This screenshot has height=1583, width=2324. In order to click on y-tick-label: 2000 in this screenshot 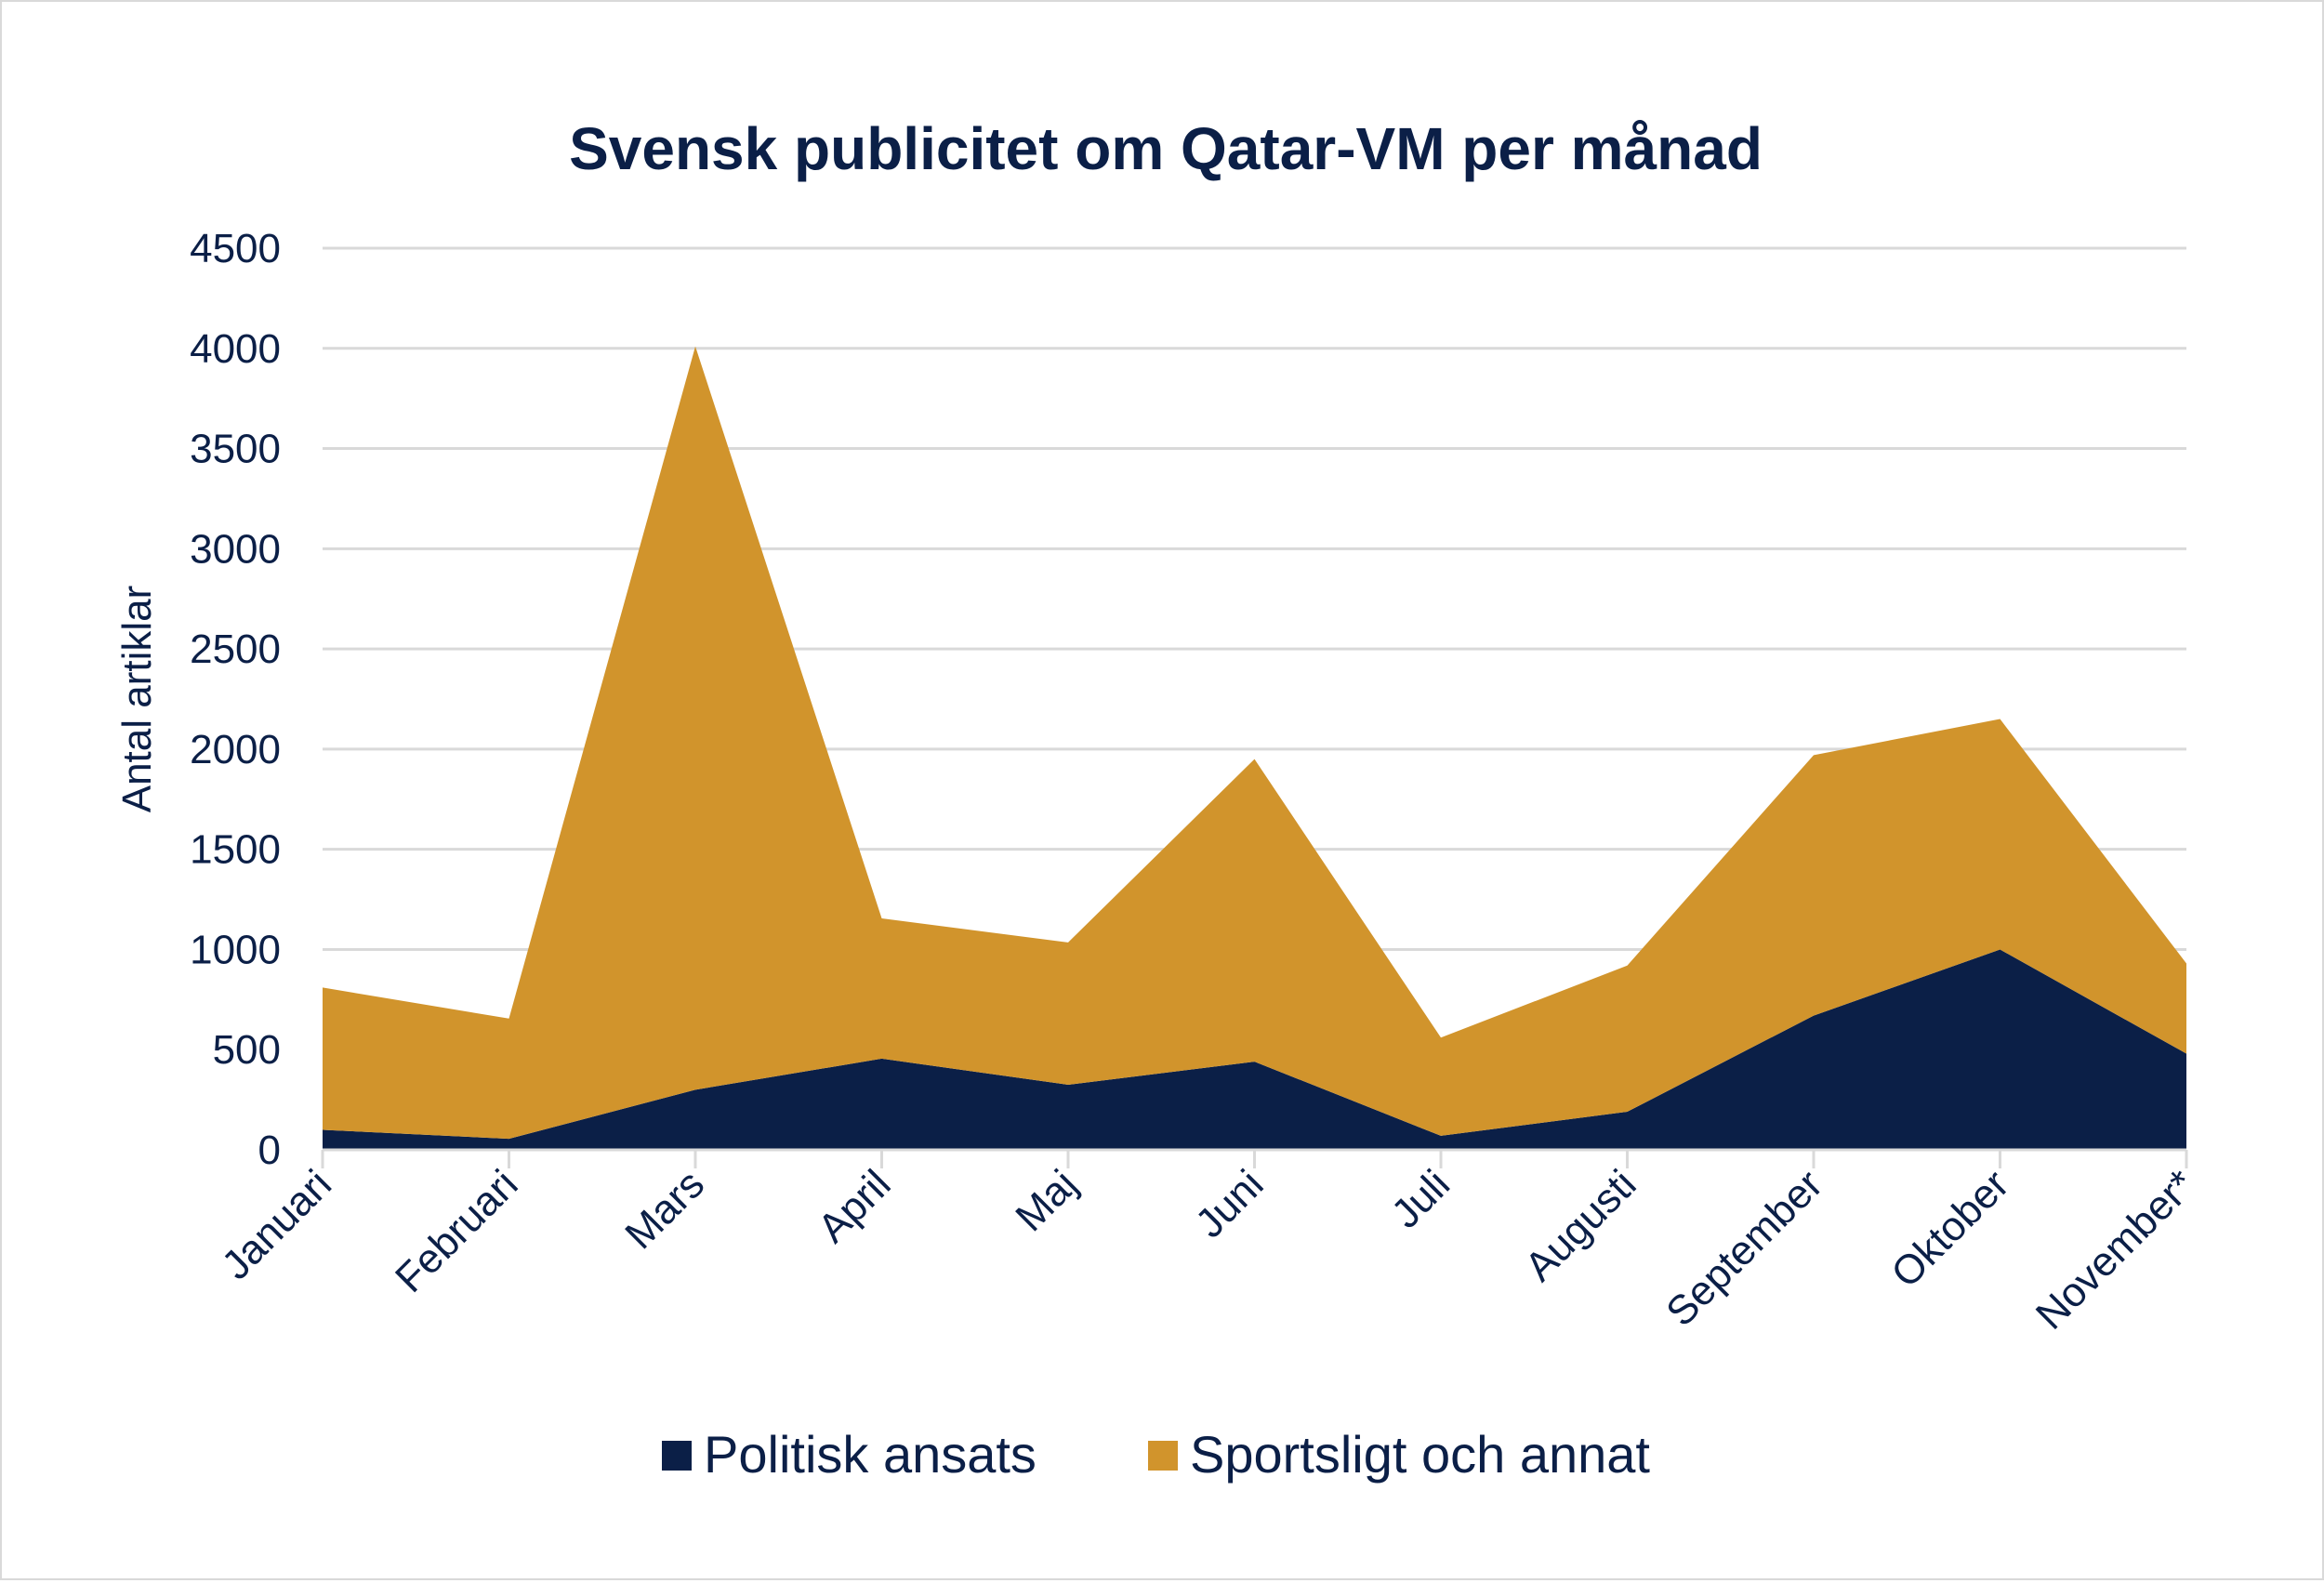, I will do `click(235, 749)`.